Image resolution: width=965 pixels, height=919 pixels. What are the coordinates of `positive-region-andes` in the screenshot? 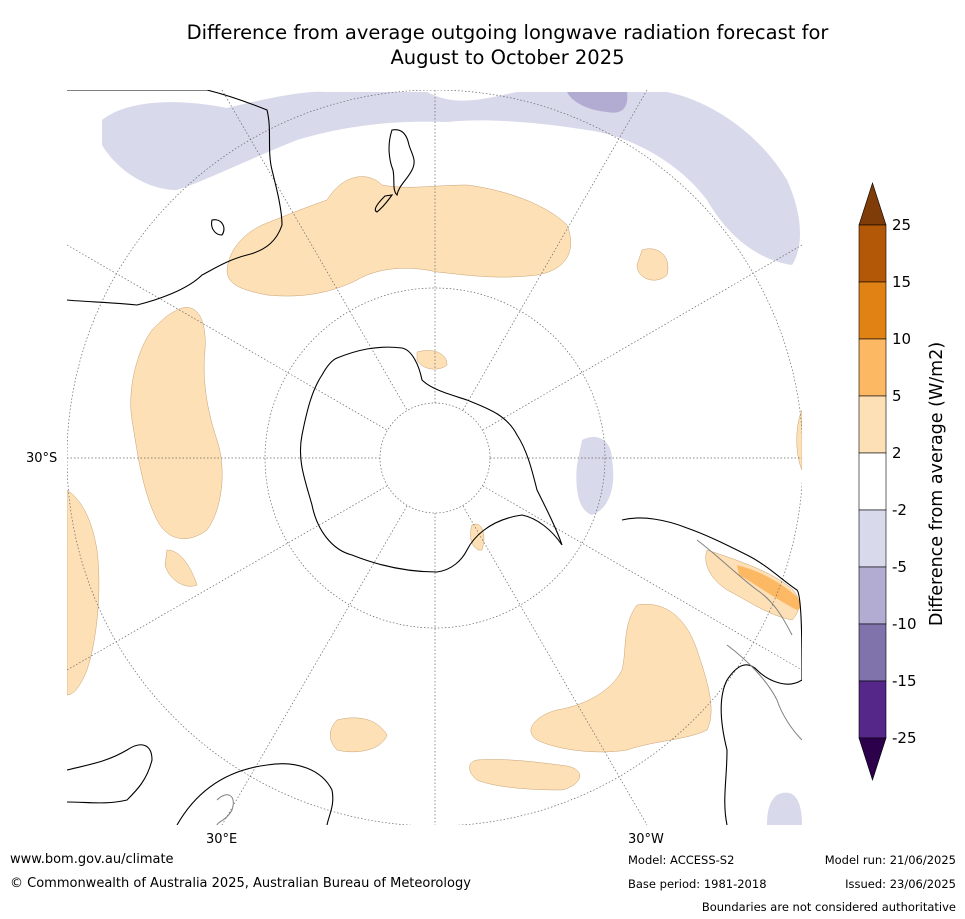 It's located at (752, 585).